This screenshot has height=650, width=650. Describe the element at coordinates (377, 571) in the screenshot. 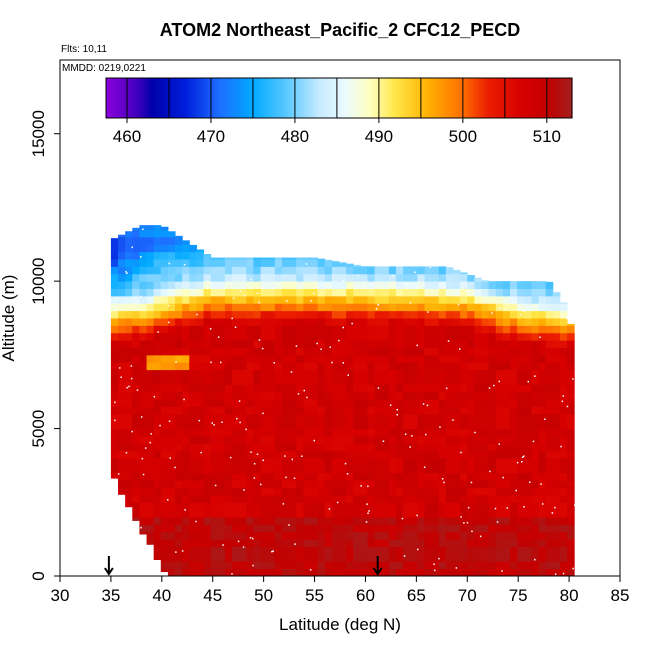

I see `profile-marker-arrowhead` at that location.